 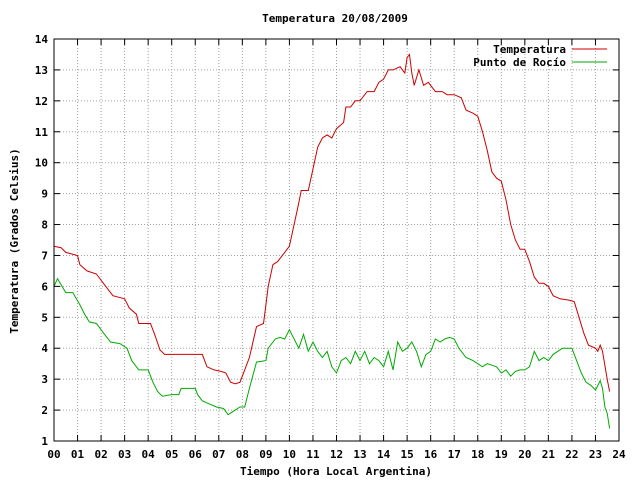 What do you see at coordinates (78, 454) in the screenshot?
I see `x-tick-label: 01` at bounding box center [78, 454].